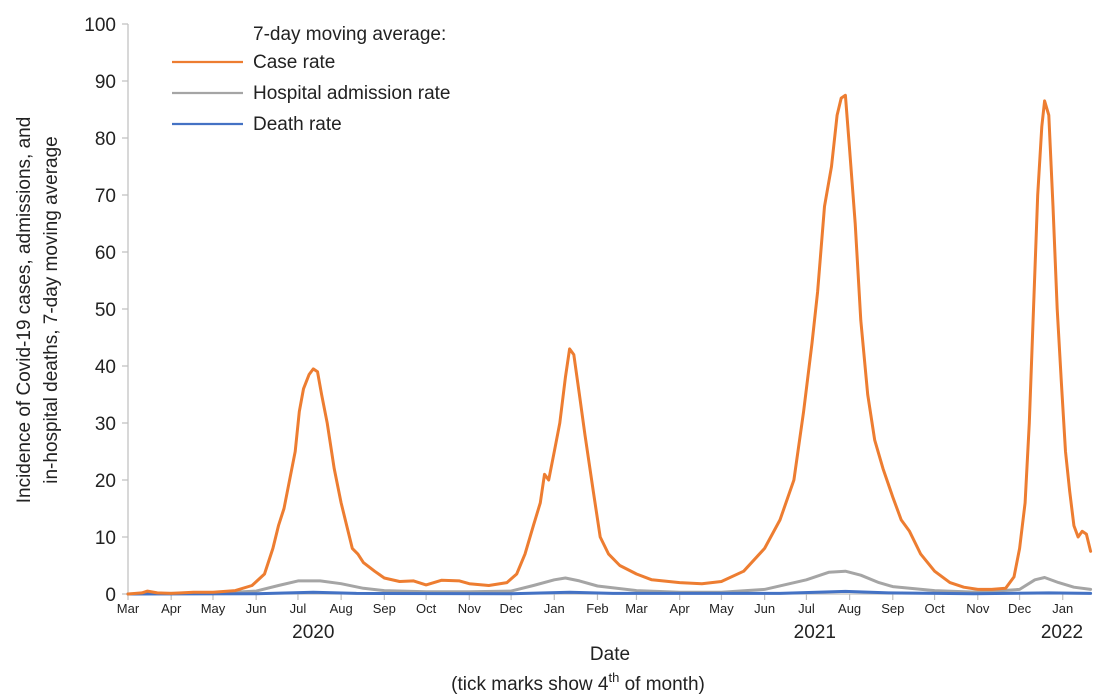 The height and width of the screenshot is (698, 1108). Describe the element at coordinates (297, 124) in the screenshot. I see `legend-label: Death rate` at that location.